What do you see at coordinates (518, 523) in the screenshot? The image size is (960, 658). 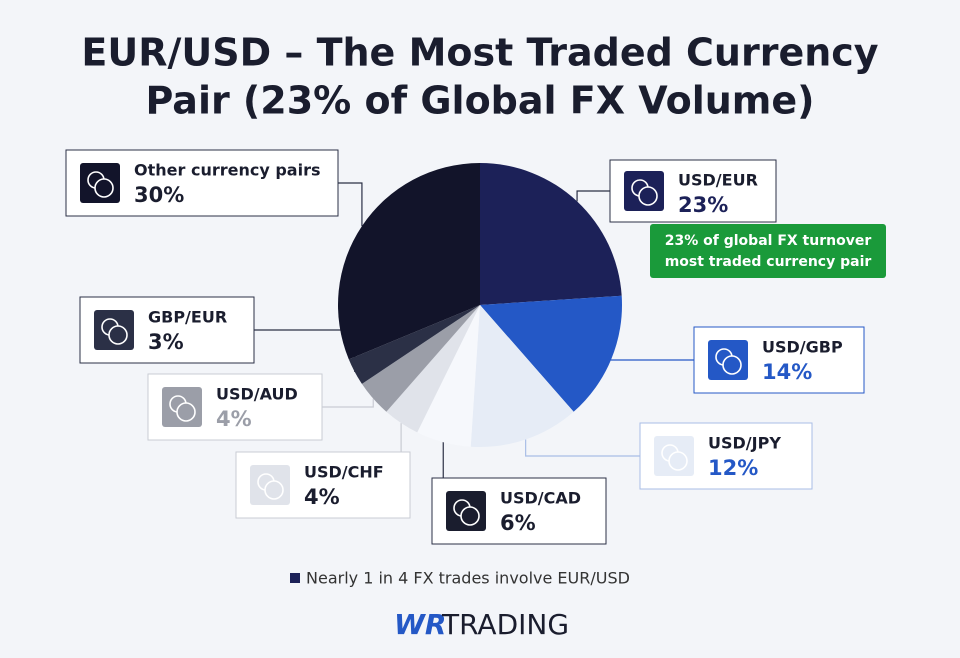 I see `value-label: 6%` at bounding box center [518, 523].